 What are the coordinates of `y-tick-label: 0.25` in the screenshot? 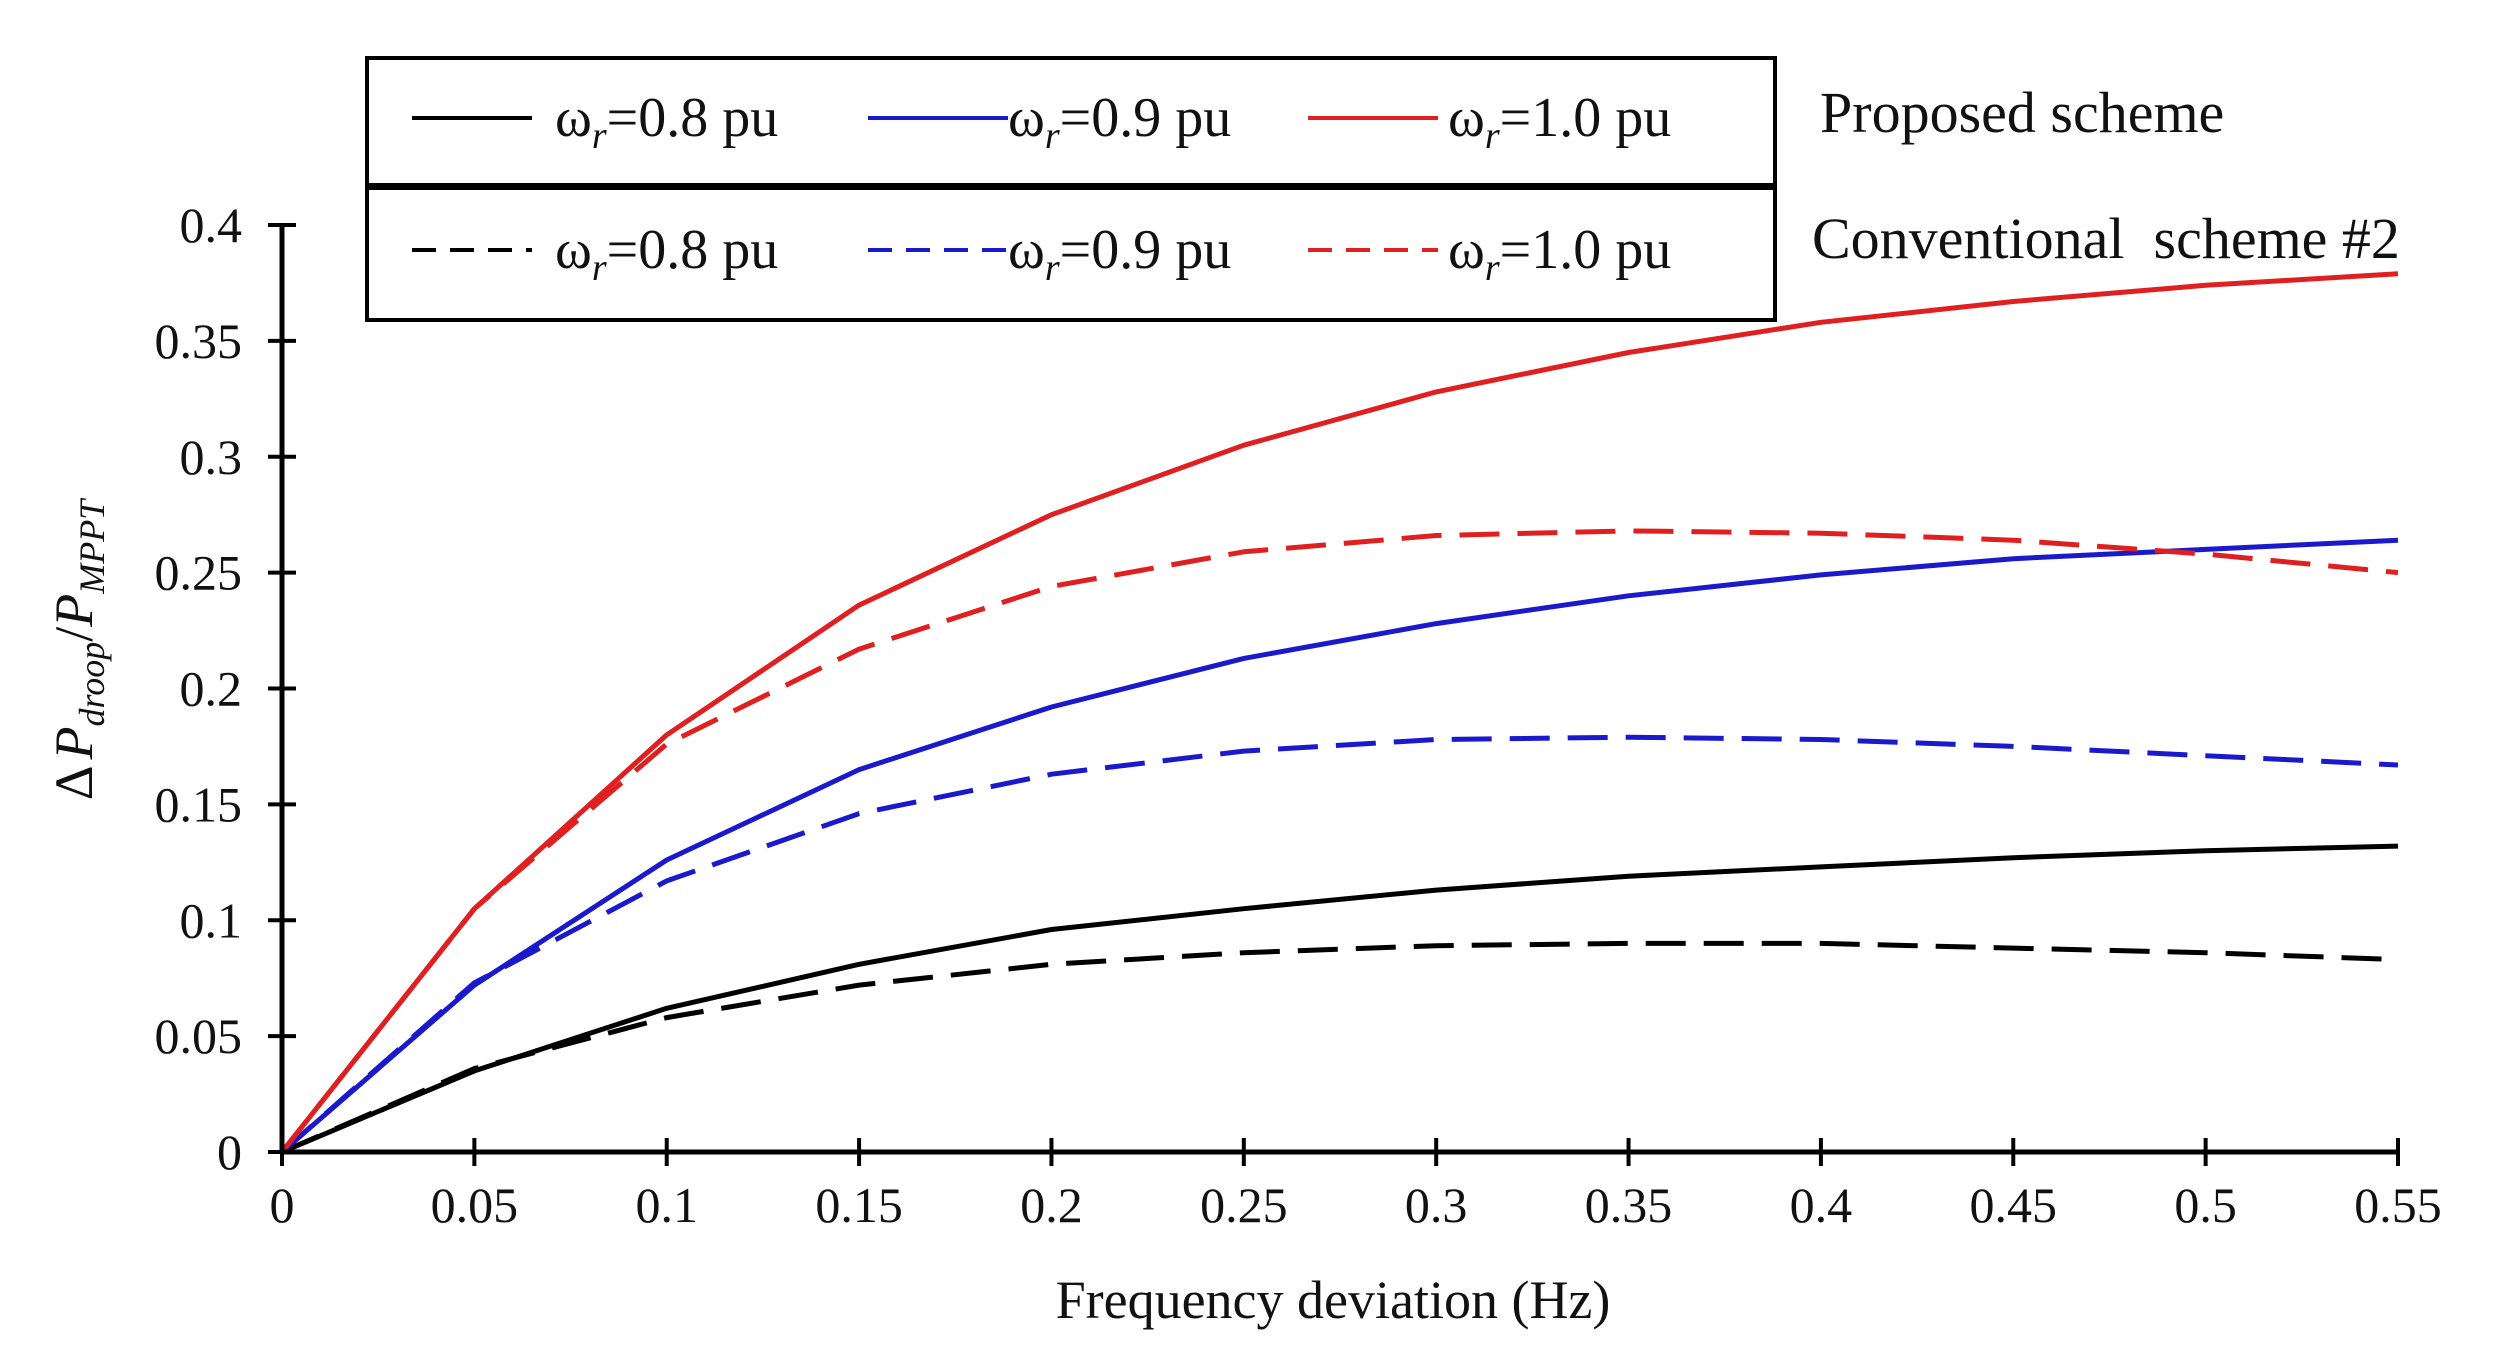 It's located at (199, 573).